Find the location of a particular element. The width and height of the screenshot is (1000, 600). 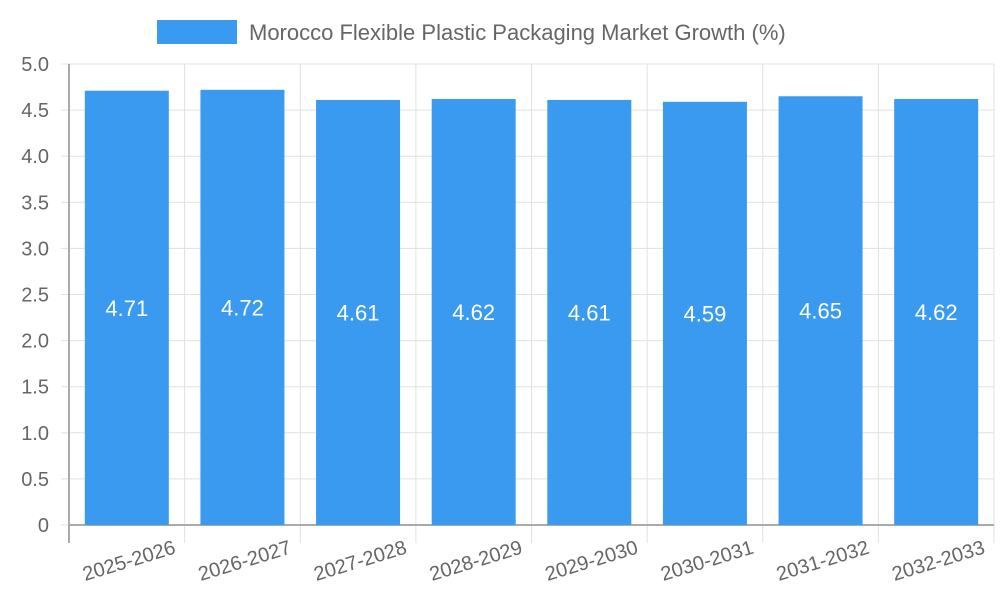

y-tick-label: 0.5 is located at coordinates (35, 480).